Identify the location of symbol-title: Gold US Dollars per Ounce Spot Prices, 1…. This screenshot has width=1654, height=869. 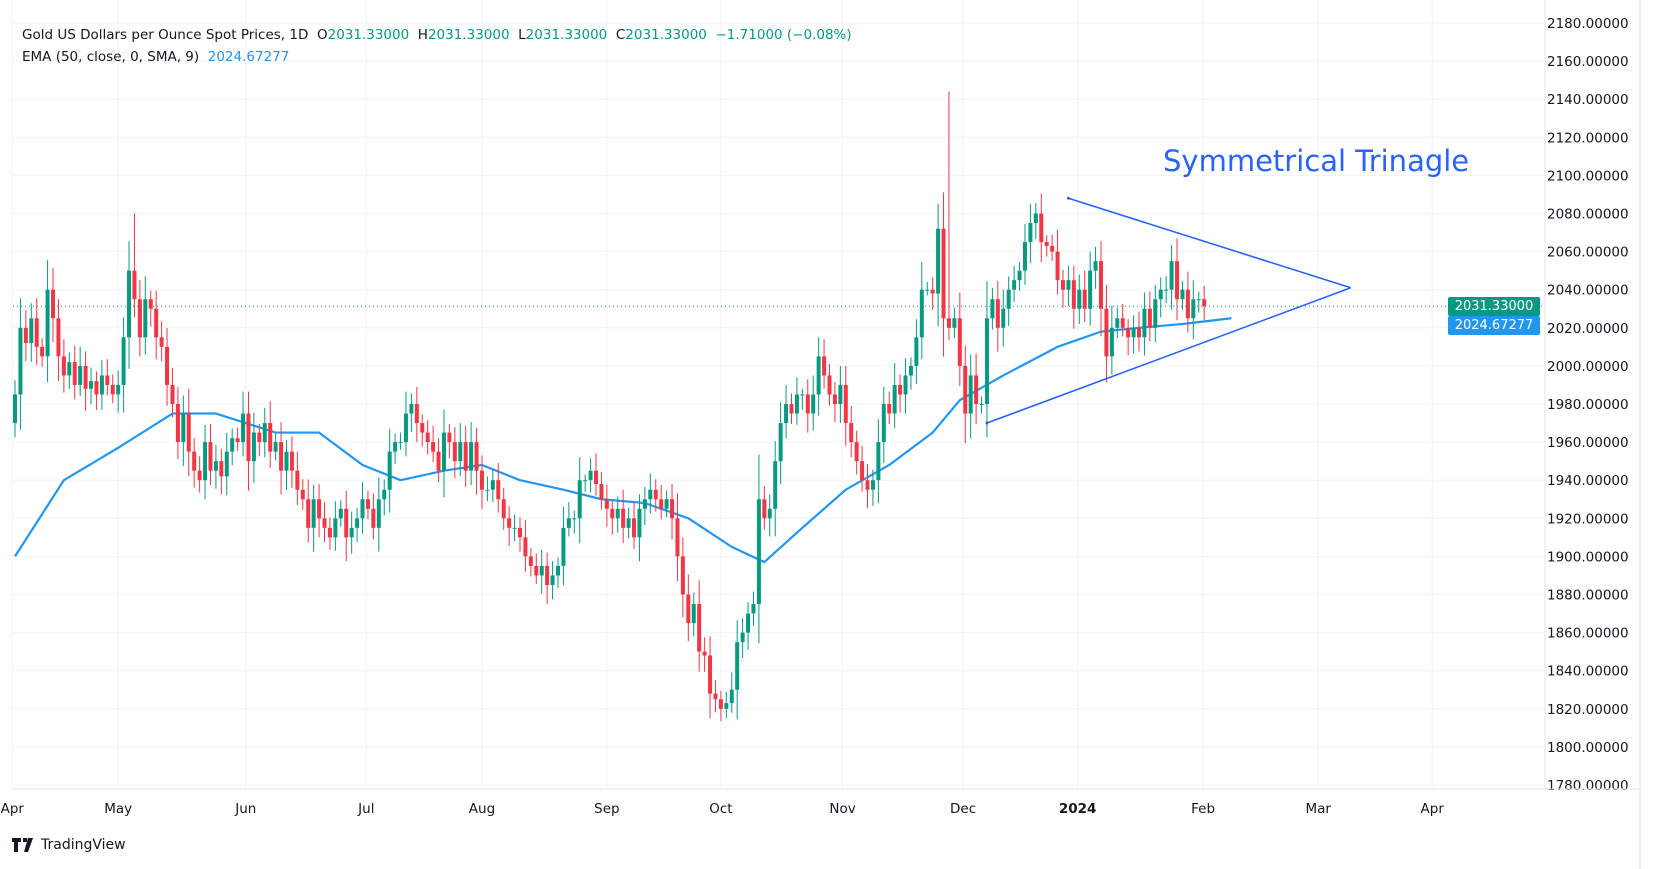
(165, 35).